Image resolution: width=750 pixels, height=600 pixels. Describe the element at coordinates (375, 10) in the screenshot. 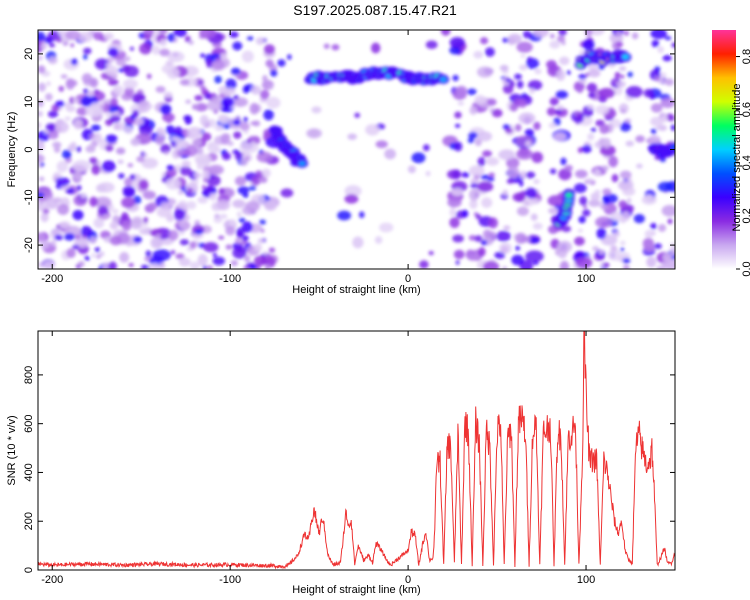

I see `chart-title: S197.2025.087.15.47.R21` at that location.